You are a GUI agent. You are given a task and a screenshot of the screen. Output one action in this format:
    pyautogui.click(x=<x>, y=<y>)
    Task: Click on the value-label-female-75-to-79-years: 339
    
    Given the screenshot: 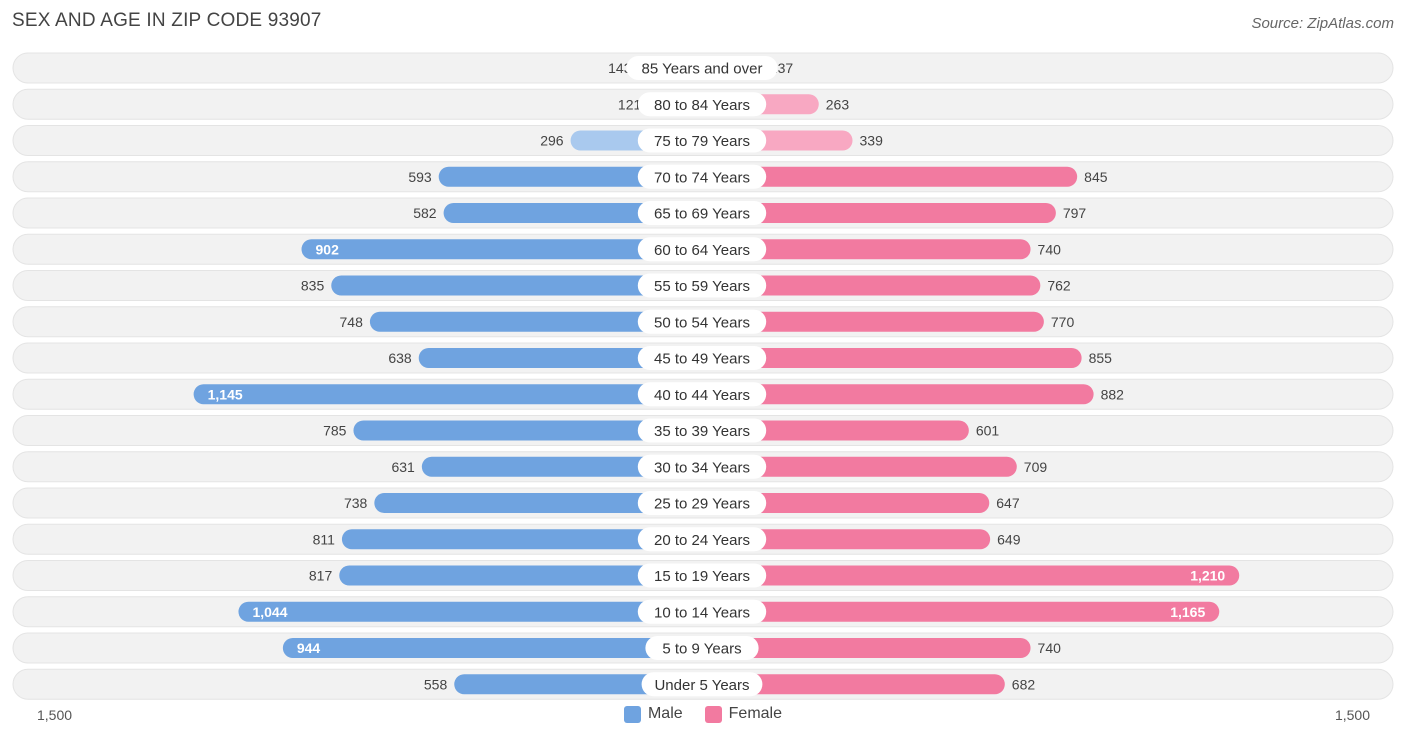 What is the action you would take?
    pyautogui.click(x=872, y=141)
    